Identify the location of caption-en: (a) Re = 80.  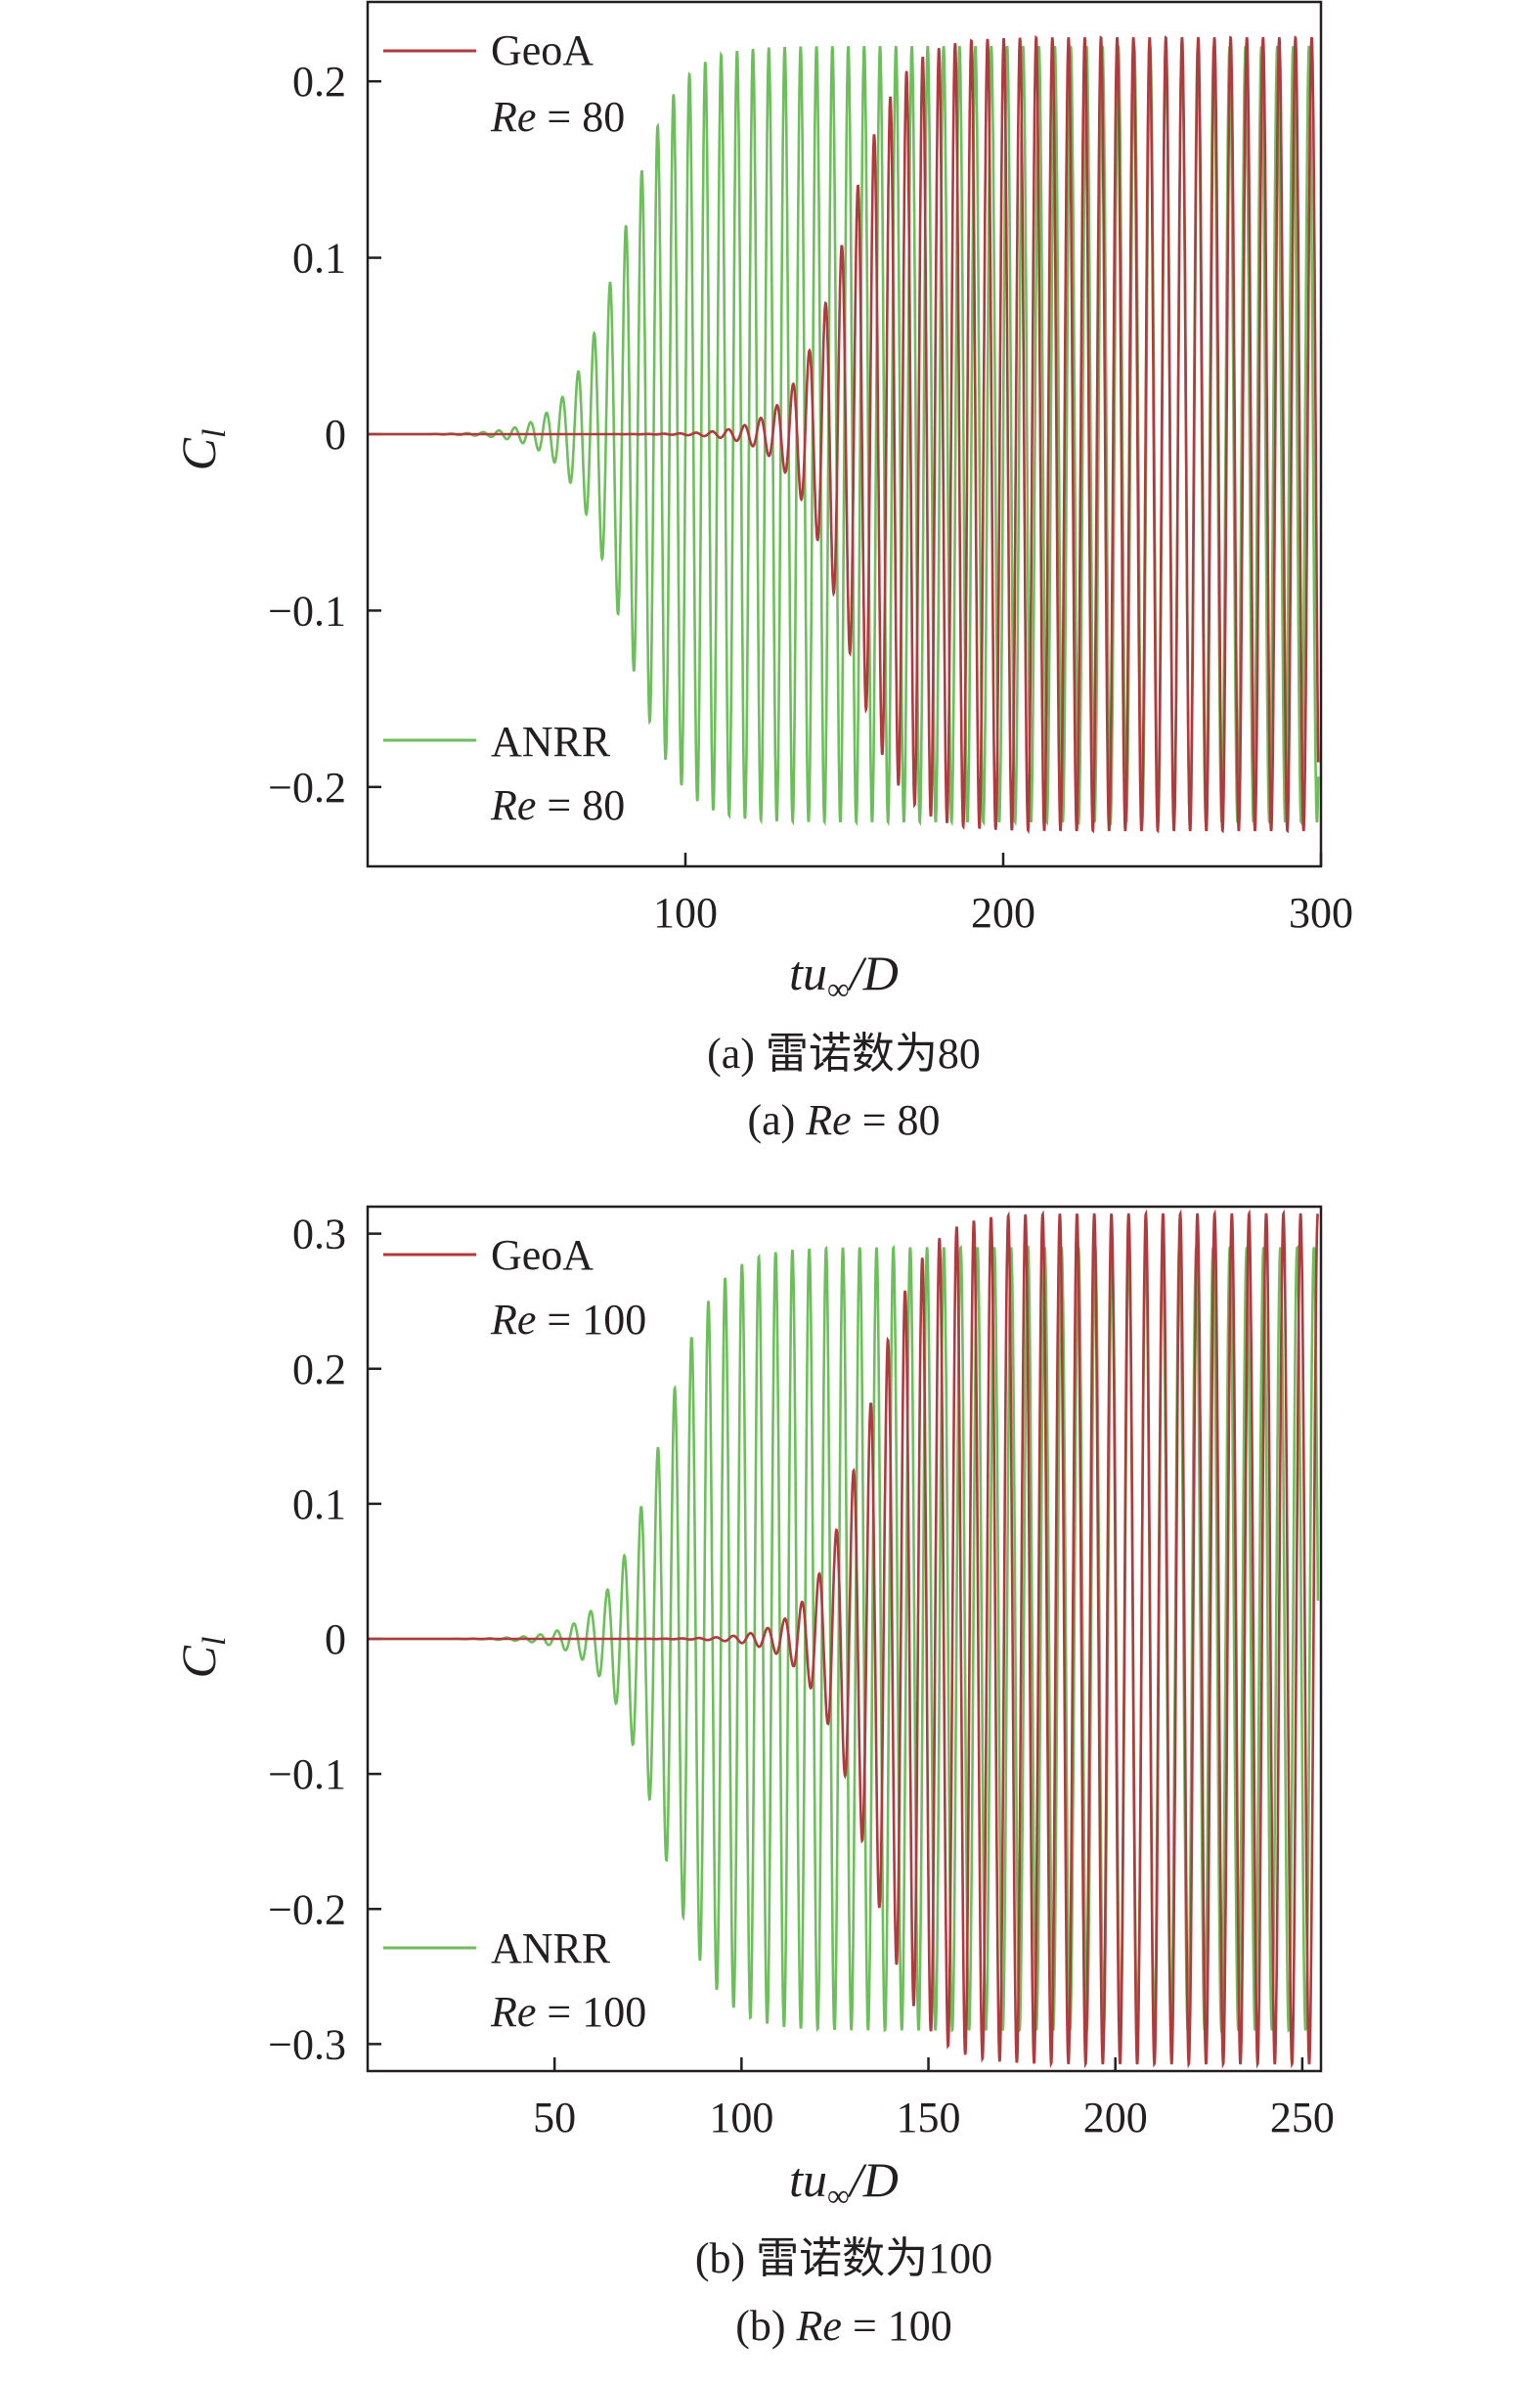
(843, 1120).